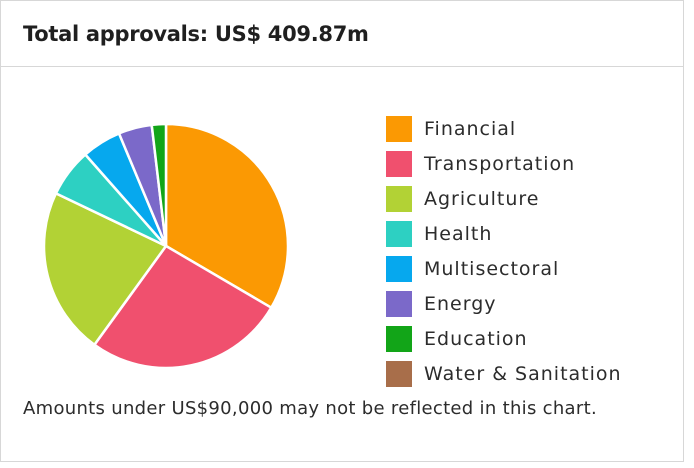 The image size is (694, 468). I want to click on legend-item-water-sanitation: Water & Sanitation, so click(504, 373).